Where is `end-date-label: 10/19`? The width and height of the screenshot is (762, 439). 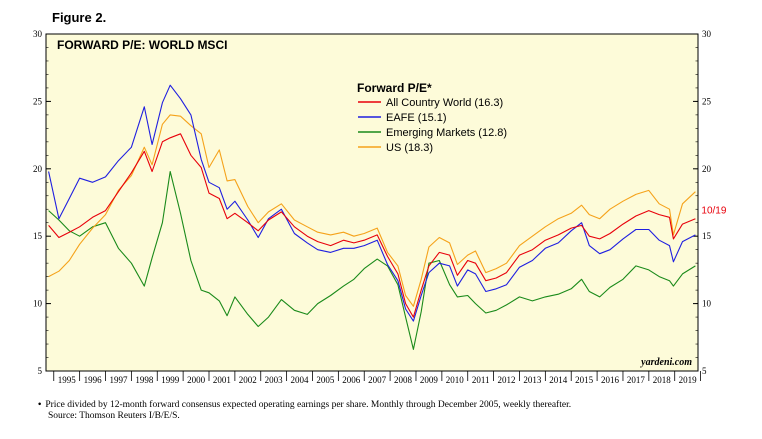 end-date-label: 10/19 is located at coordinates (713, 211).